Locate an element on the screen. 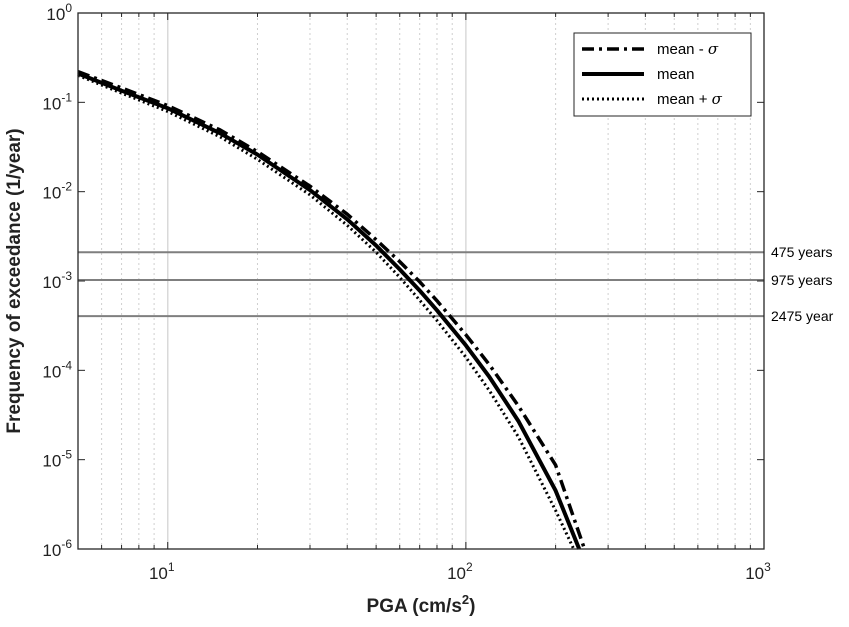 Image resolution: width=849 pixels, height=627 pixels. x-axis-title-suffix: ) is located at coordinates (472, 606).